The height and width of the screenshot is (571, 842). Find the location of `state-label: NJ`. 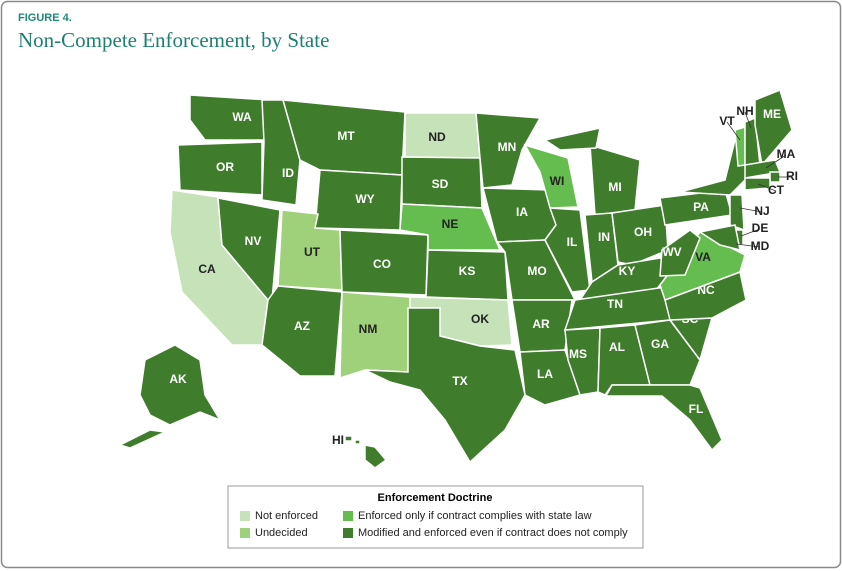

state-label: NJ is located at coordinates (761, 211).